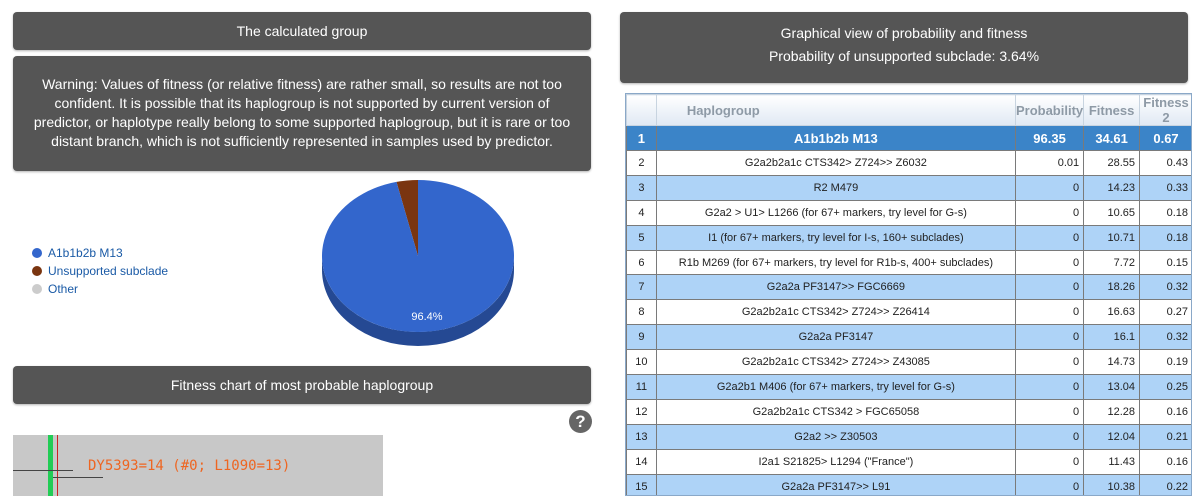  I want to click on cell-hap: G2a2b2a1c CTS342> Z724>> Z43085, so click(835, 362).